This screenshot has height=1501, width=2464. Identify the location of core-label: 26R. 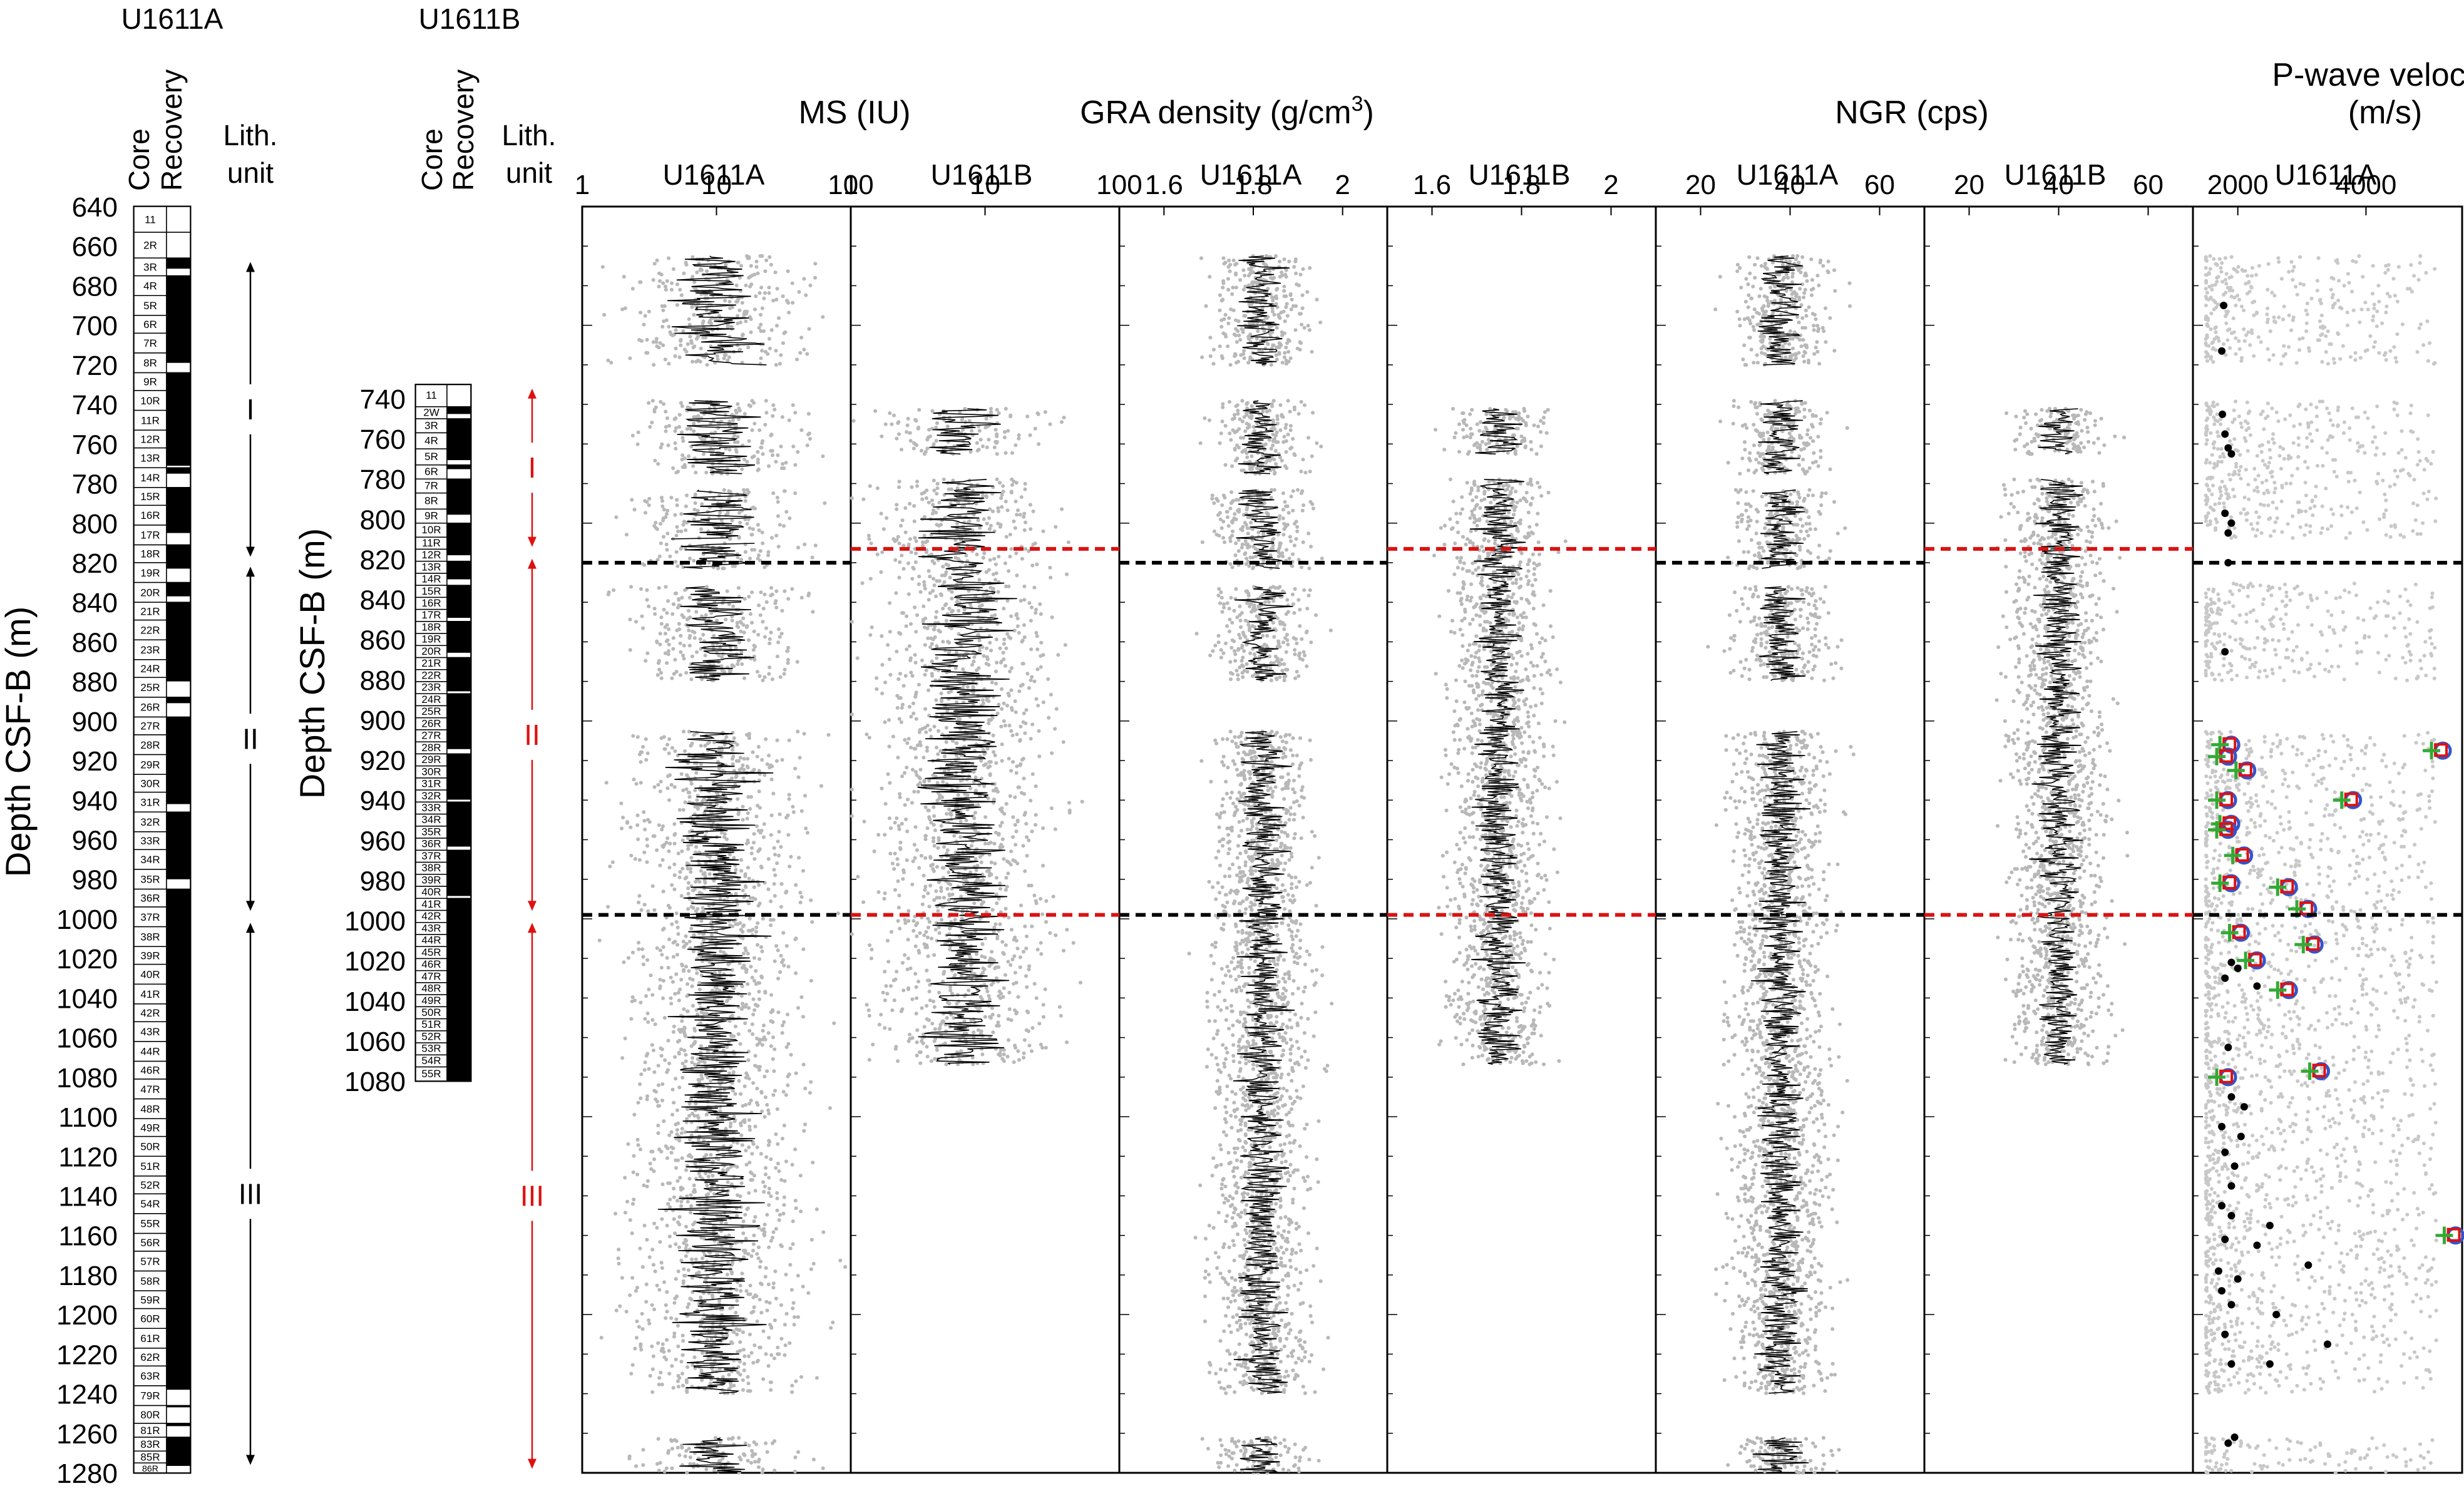
(150, 708).